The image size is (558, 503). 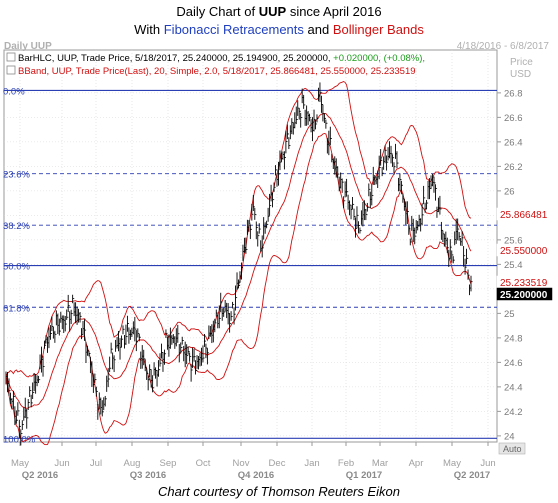 I want to click on y-tick-label: 24.8, so click(x=513, y=338).